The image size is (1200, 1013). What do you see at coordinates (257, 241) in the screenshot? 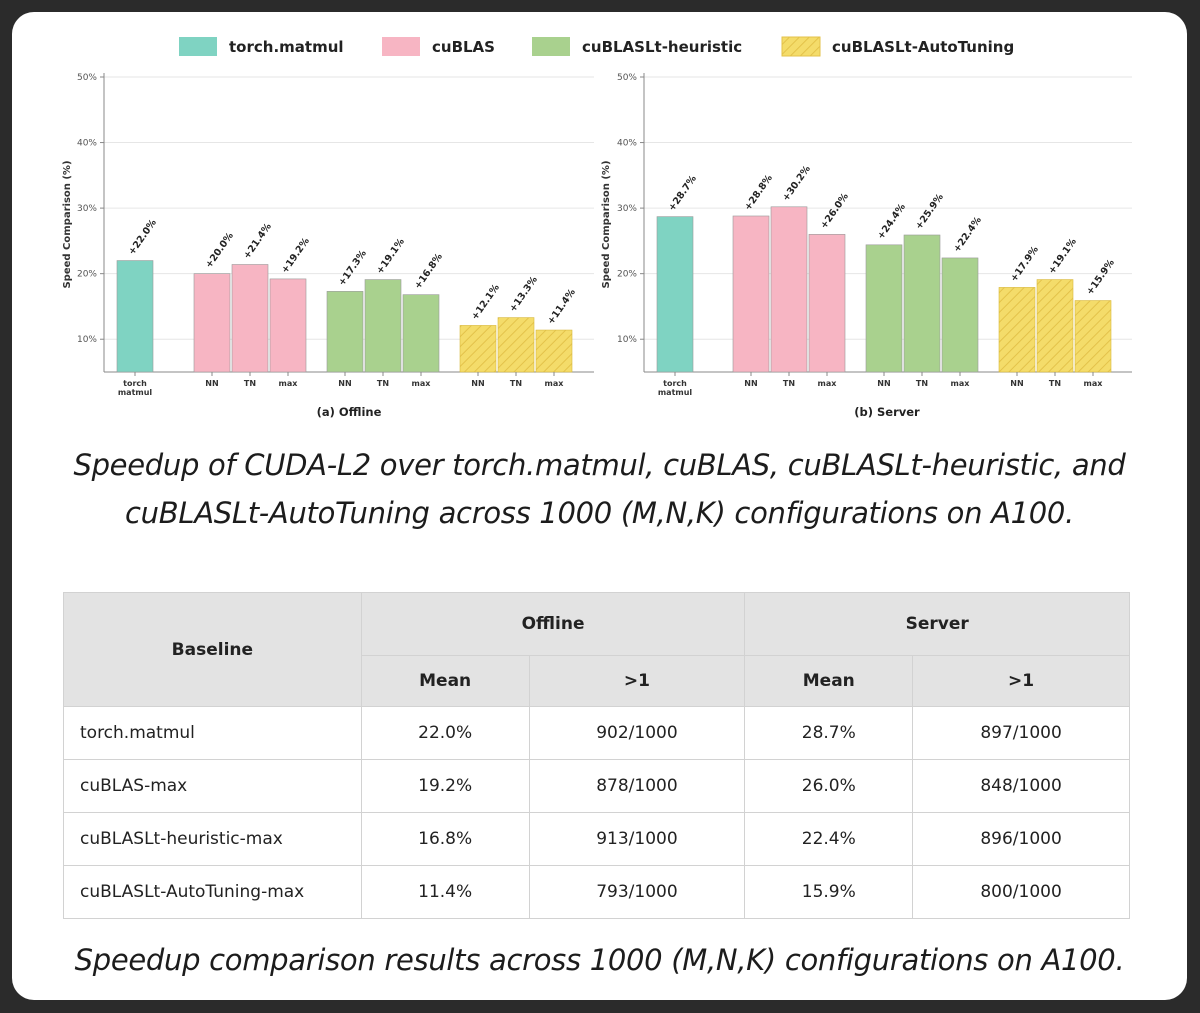
I see `data-label: +21.4%` at bounding box center [257, 241].